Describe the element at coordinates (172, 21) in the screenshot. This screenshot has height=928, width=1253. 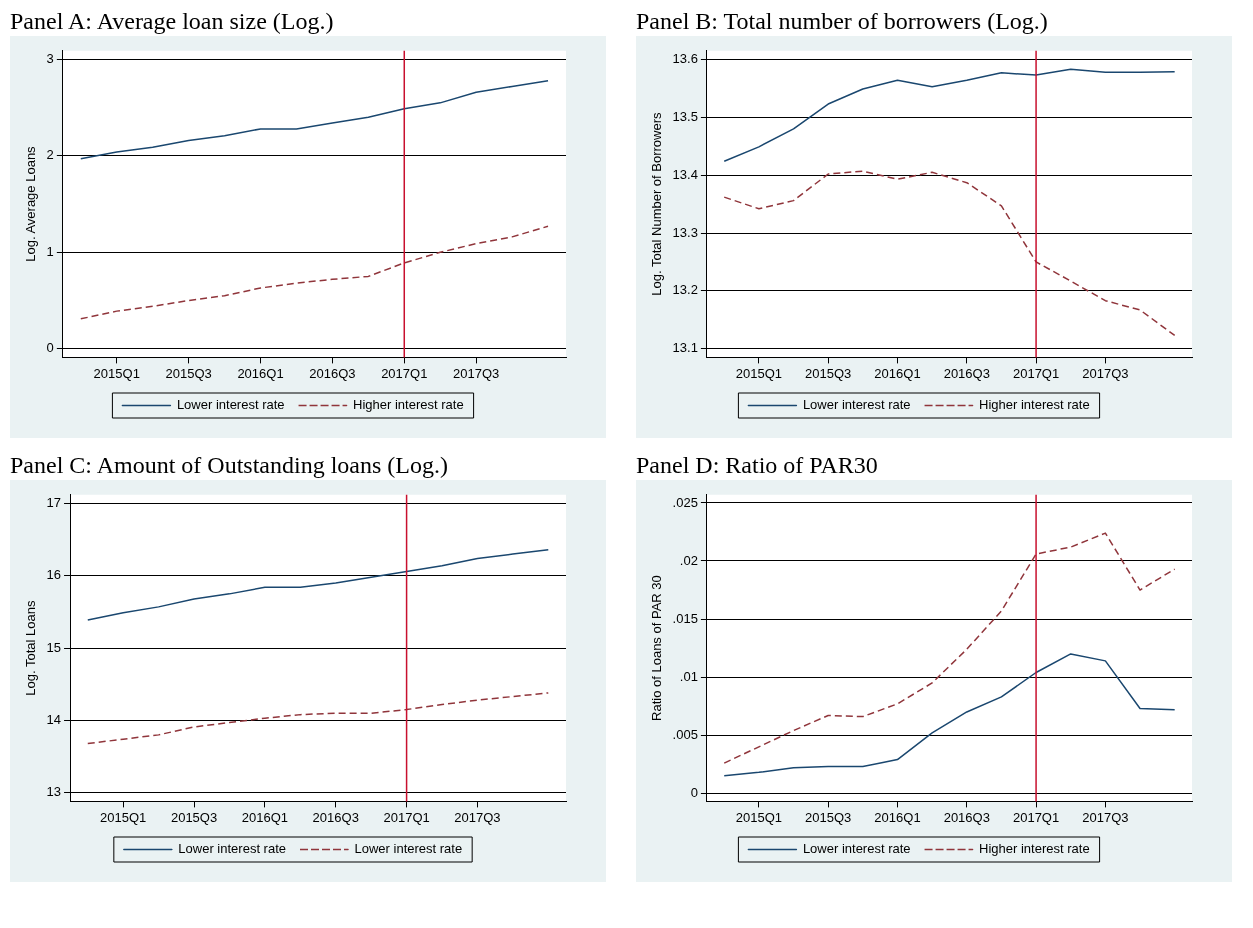
I see `chart-title: Panel A: Average loan size (Log.)` at that location.